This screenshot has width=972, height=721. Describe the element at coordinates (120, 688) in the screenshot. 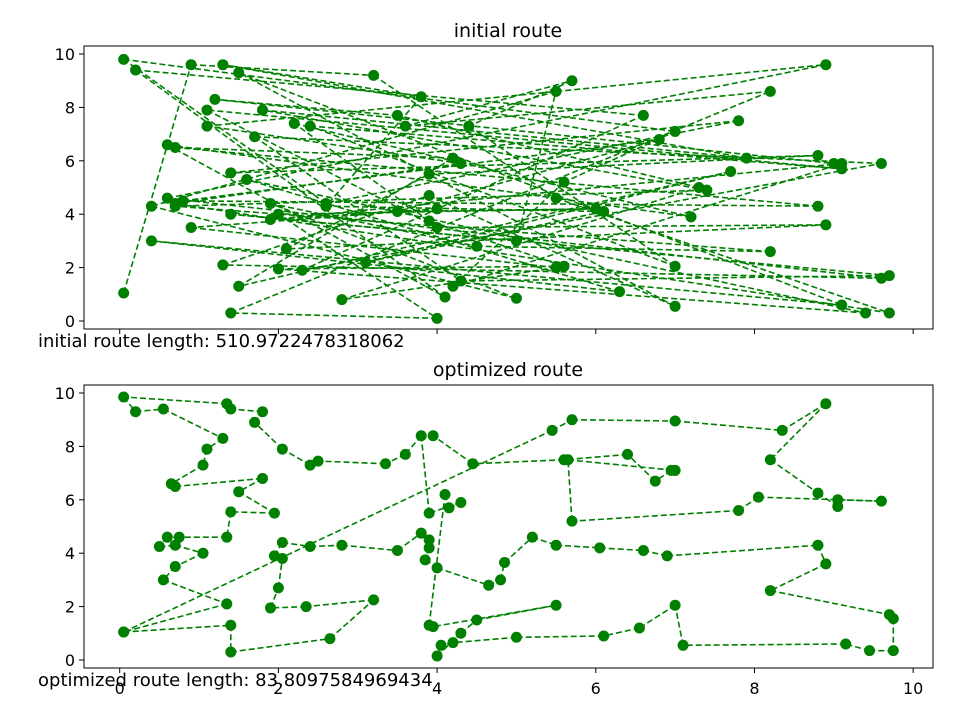

I see `optimized-route-x-tick-label: 0` at that location.